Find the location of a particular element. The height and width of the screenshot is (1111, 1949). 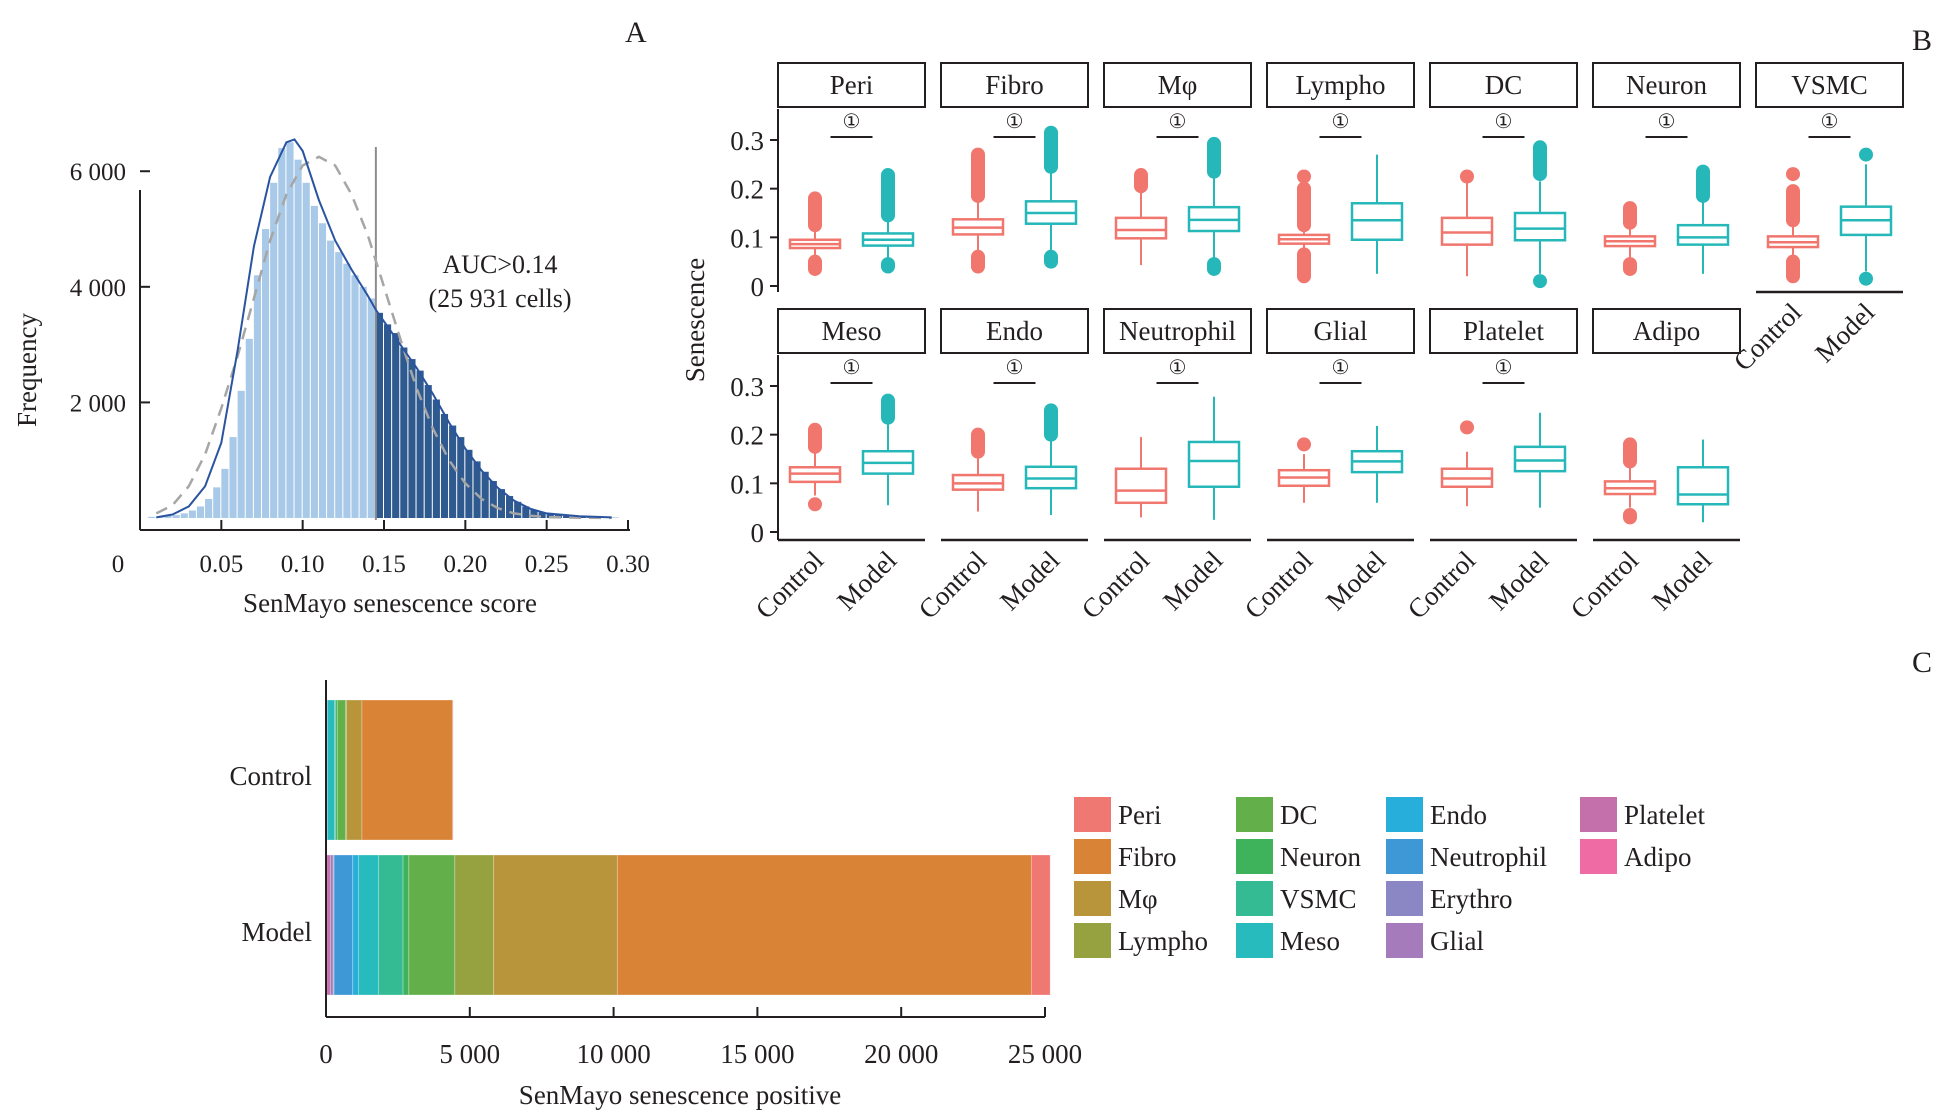

legend-item: Adipo is located at coordinates (1636, 856).